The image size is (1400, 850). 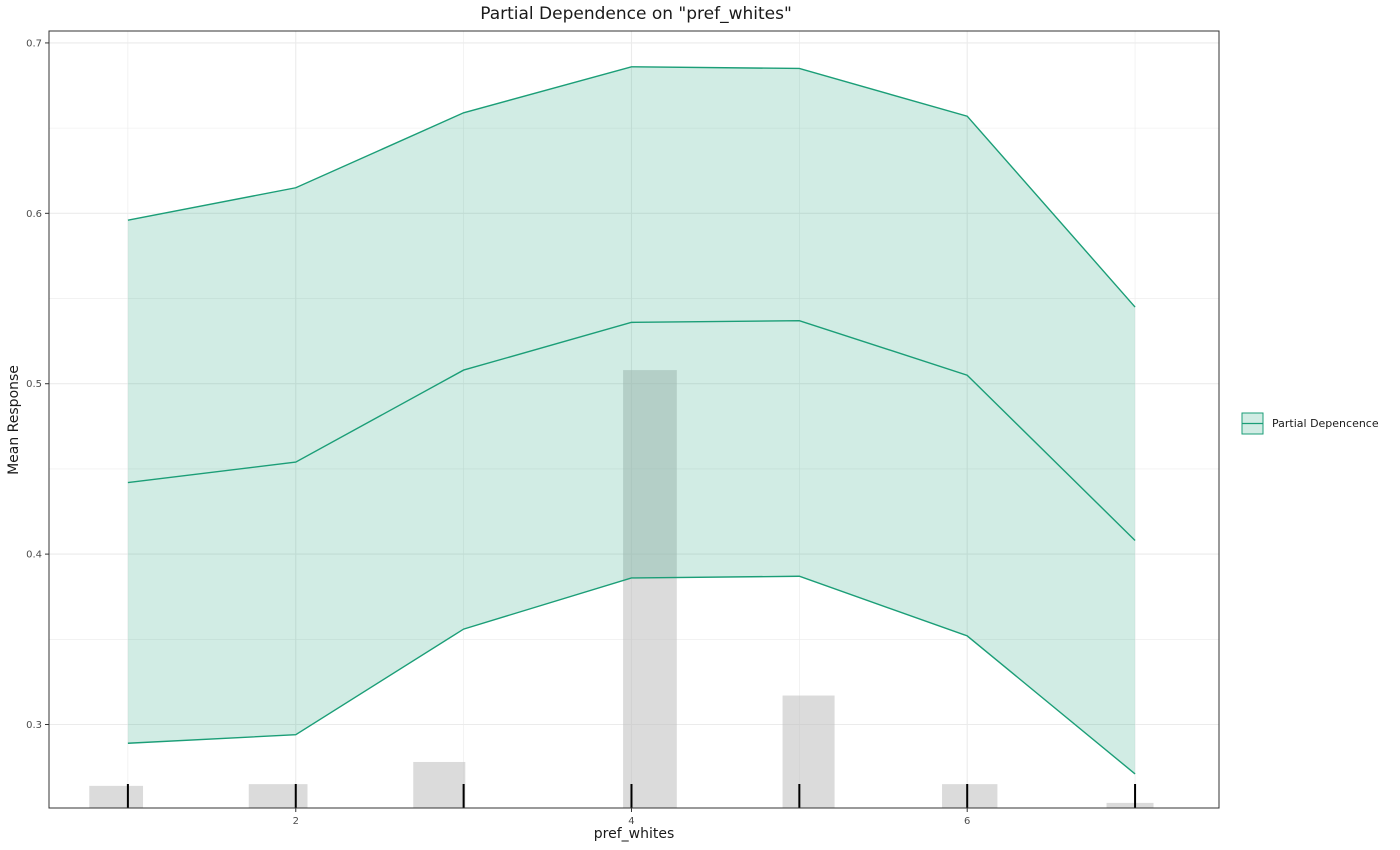 I want to click on rug-marks, so click(x=631, y=796).